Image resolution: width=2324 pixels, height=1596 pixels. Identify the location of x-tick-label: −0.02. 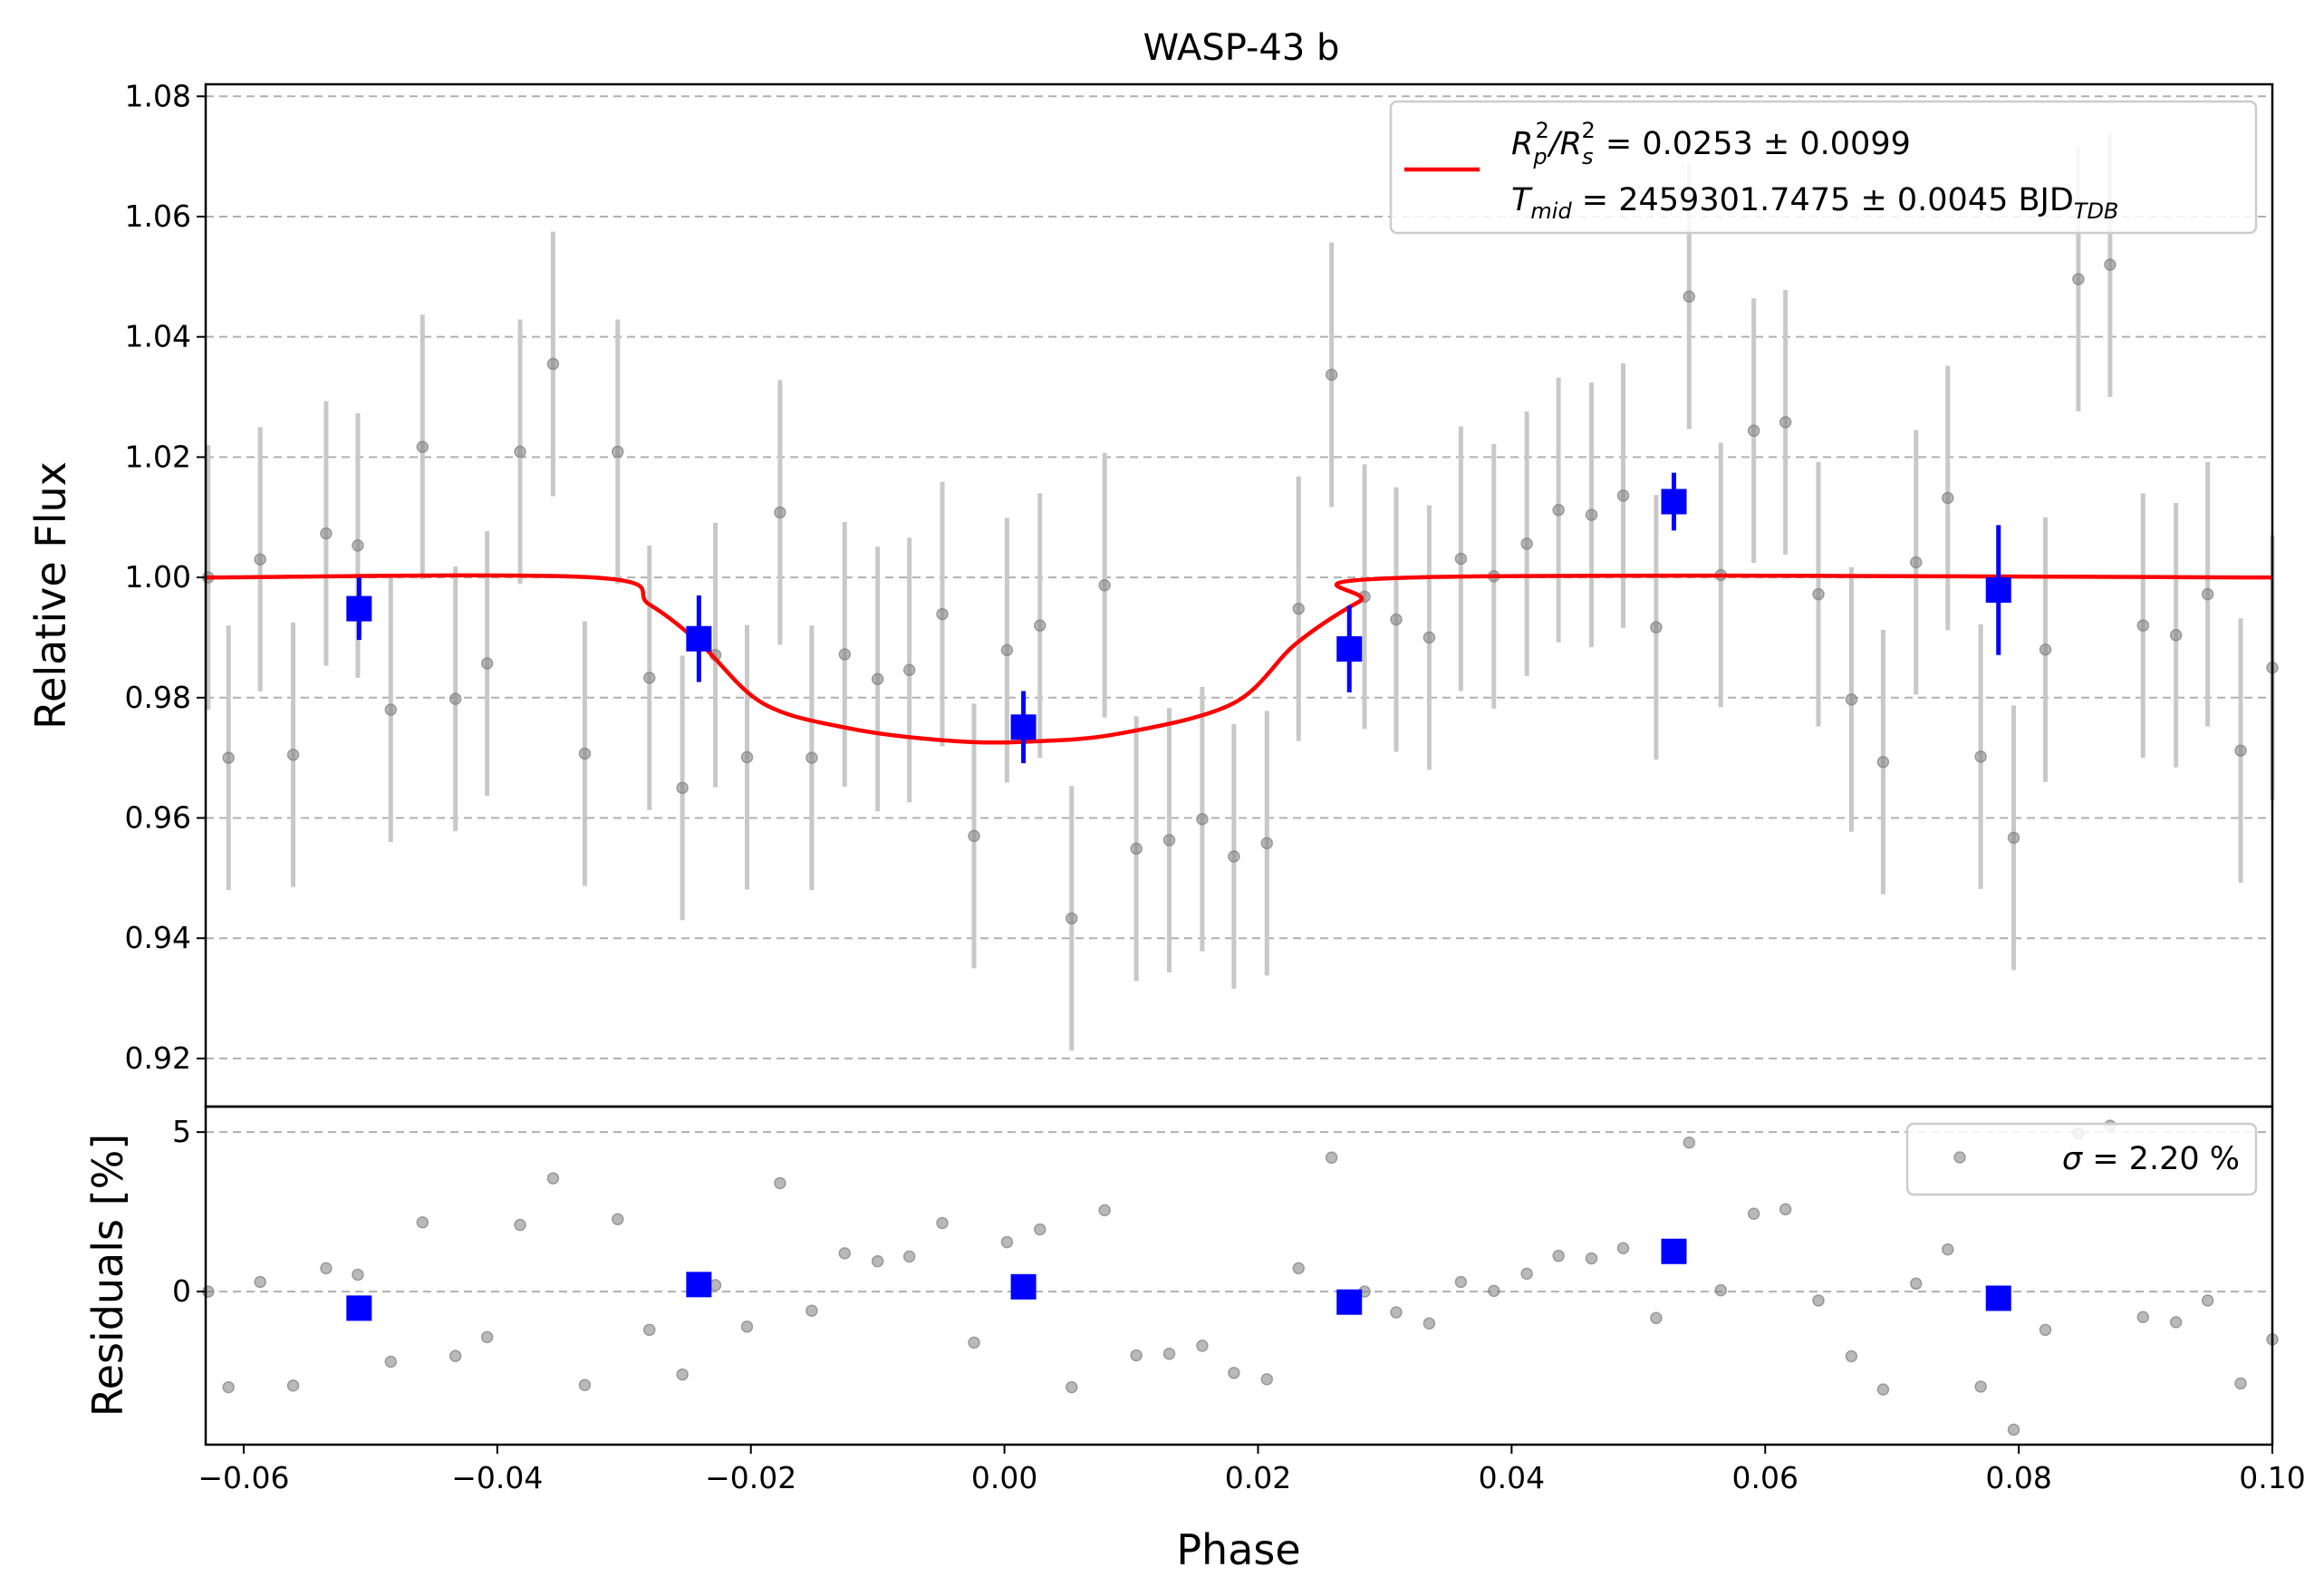
(750, 1477).